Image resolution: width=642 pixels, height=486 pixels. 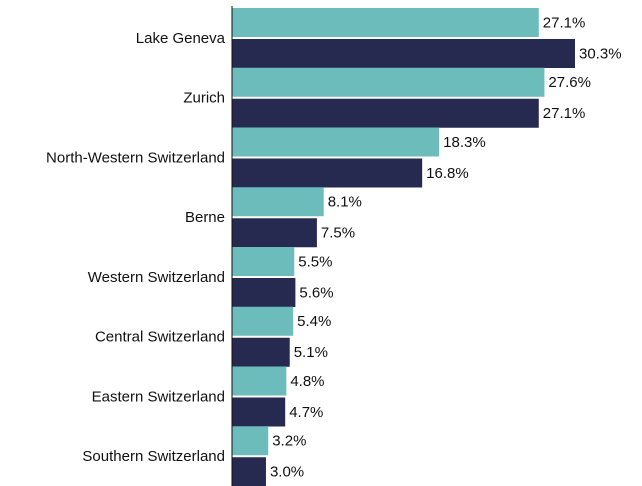 What do you see at coordinates (135, 157) in the screenshot?
I see `category-label: North-Western Switzerland` at bounding box center [135, 157].